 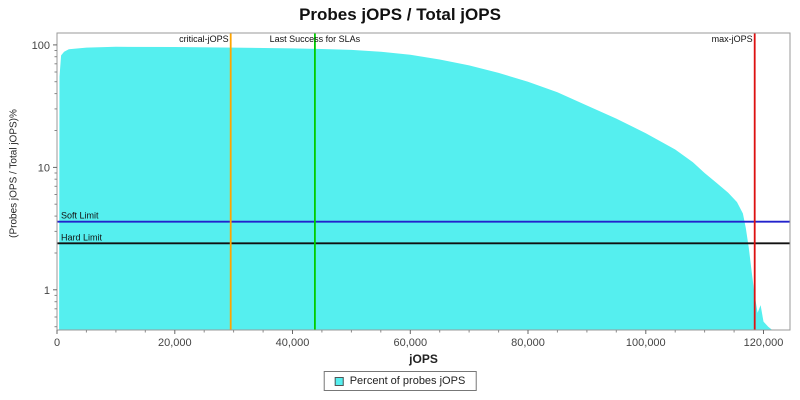 I want to click on y-tick-label: 1, so click(x=47, y=291).